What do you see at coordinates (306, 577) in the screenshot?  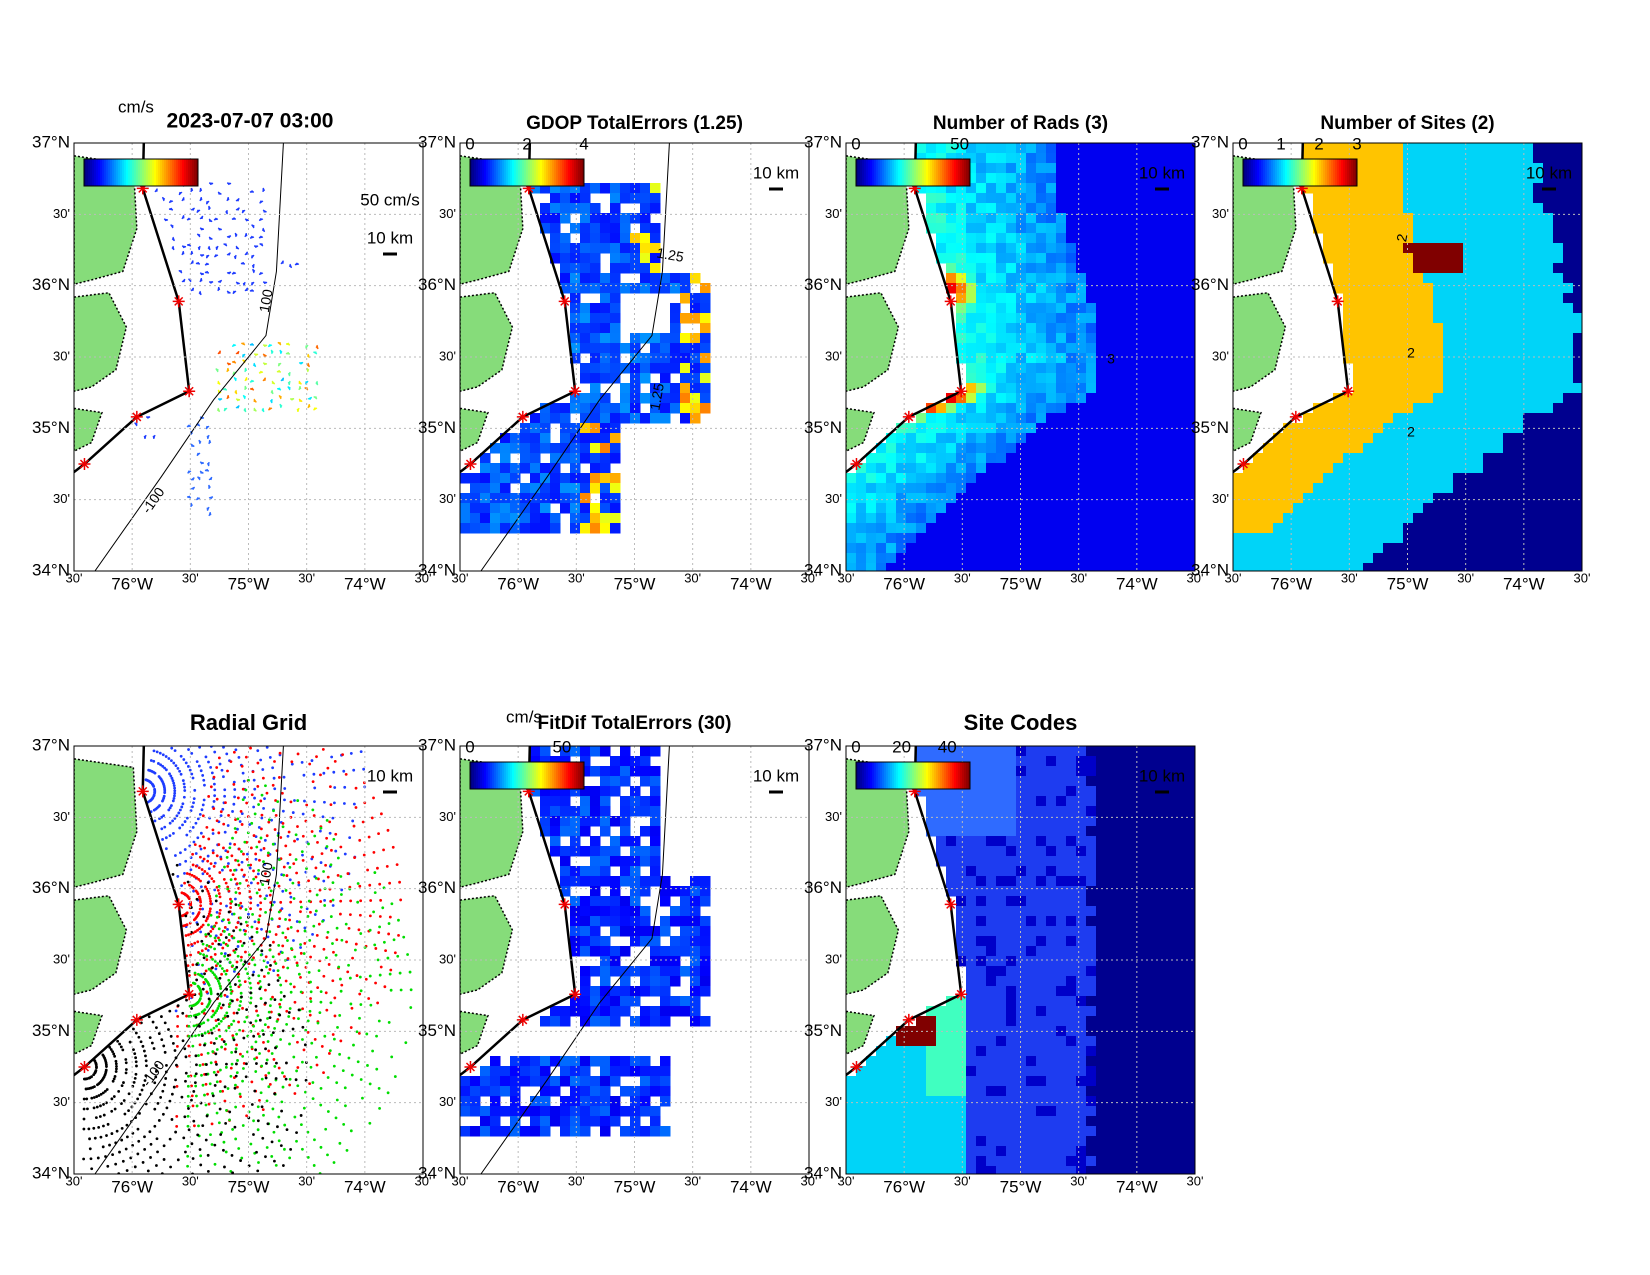 I see `lon-label: 30'` at bounding box center [306, 577].